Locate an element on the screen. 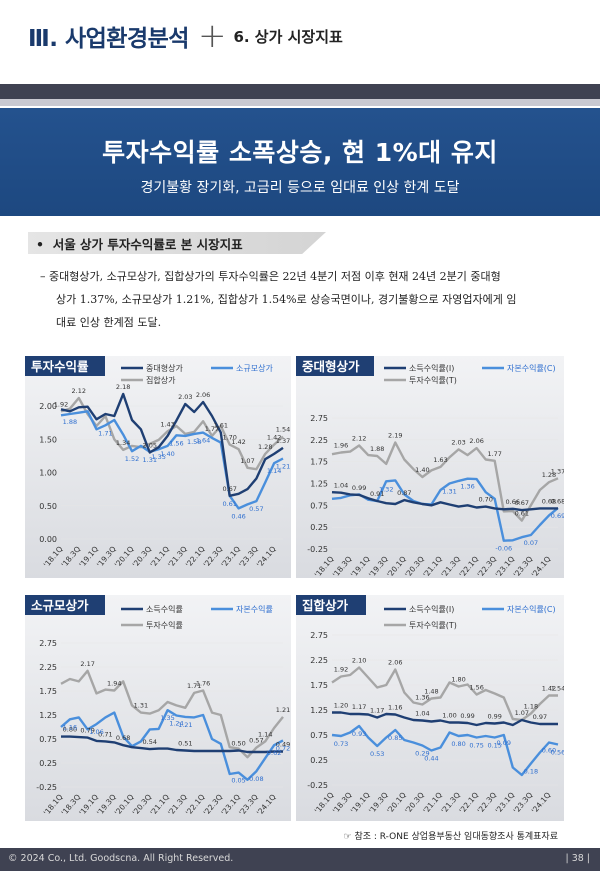  banner-title: 투자수익률 소폭상승, 현 1%대 유지 is located at coordinates (300, 152).